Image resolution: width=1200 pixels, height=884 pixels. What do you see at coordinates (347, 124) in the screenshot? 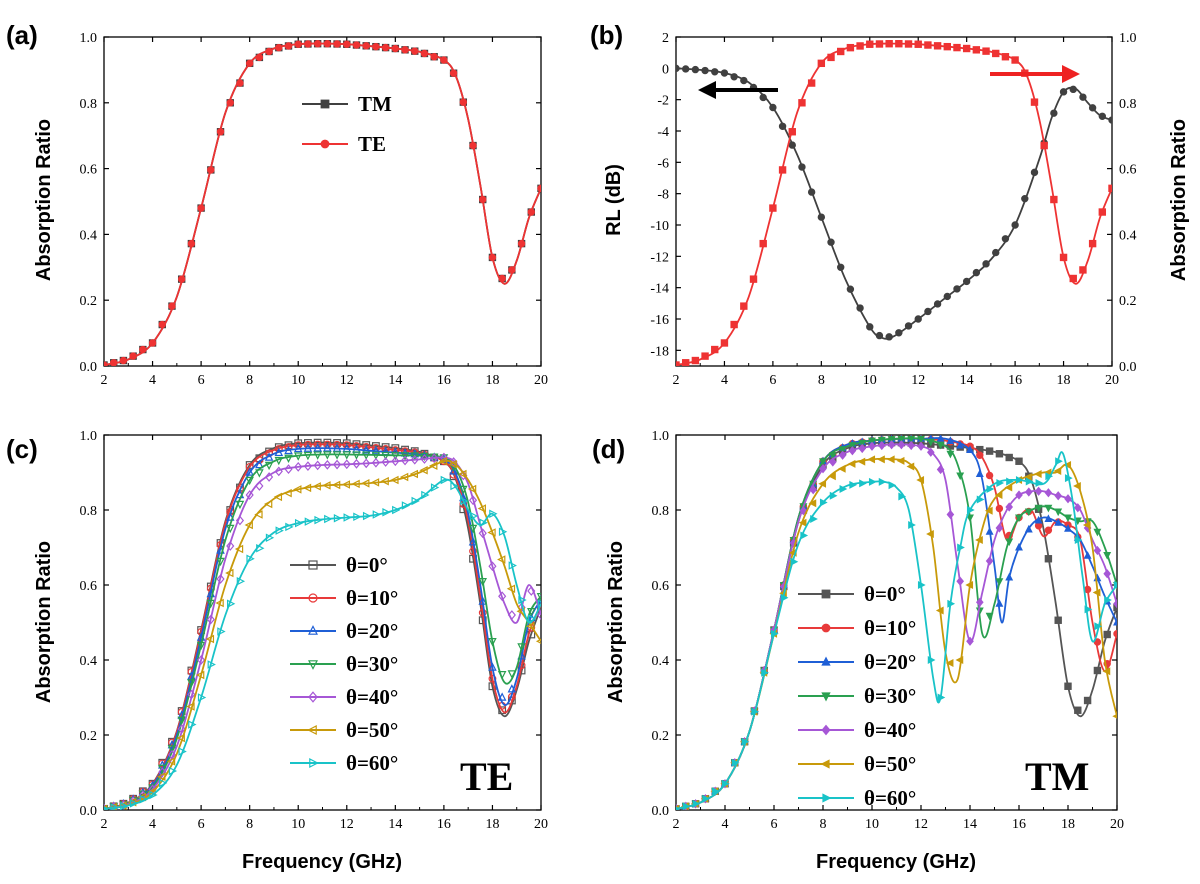
I see `legend: TM TE` at bounding box center [347, 124].